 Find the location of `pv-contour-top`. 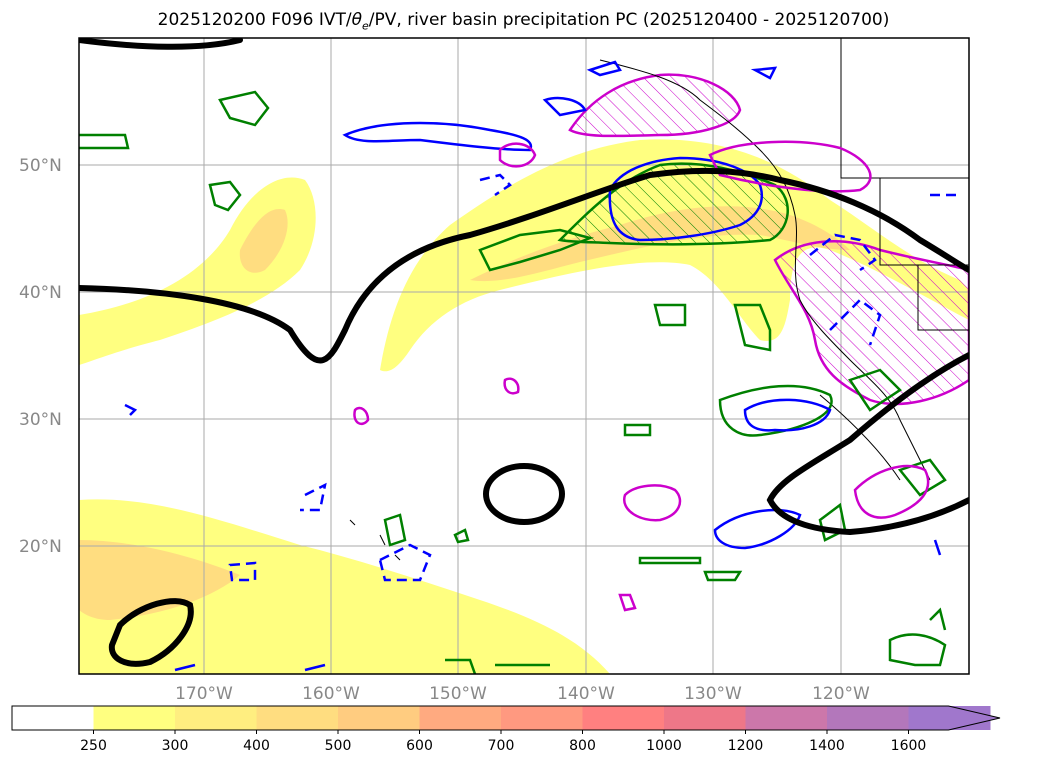

pv-contour-top is located at coordinates (161, 44).